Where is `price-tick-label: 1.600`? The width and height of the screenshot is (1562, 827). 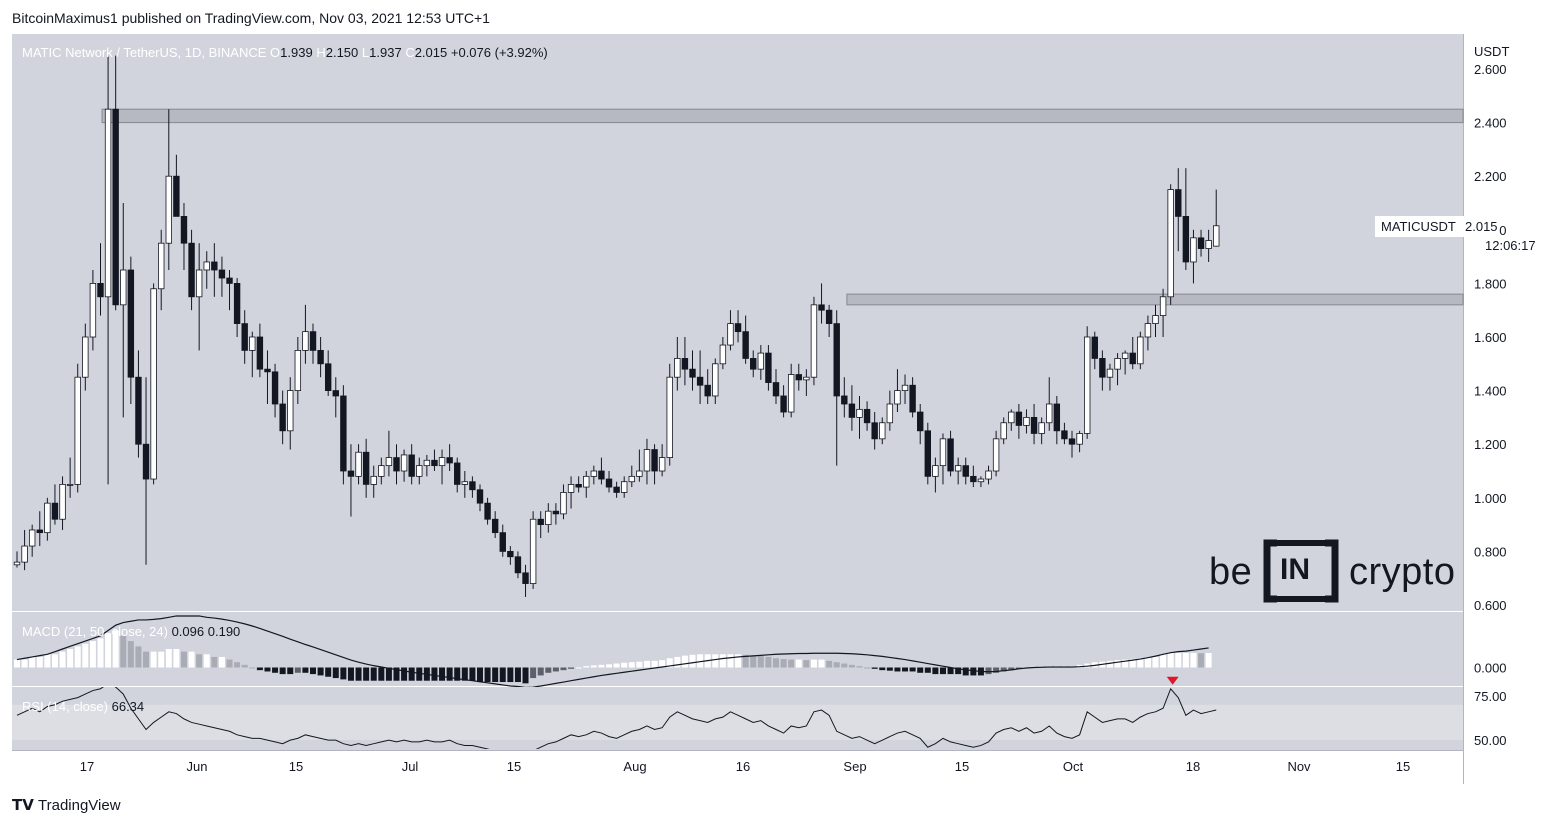
price-tick-label: 1.600 is located at coordinates (1490, 337).